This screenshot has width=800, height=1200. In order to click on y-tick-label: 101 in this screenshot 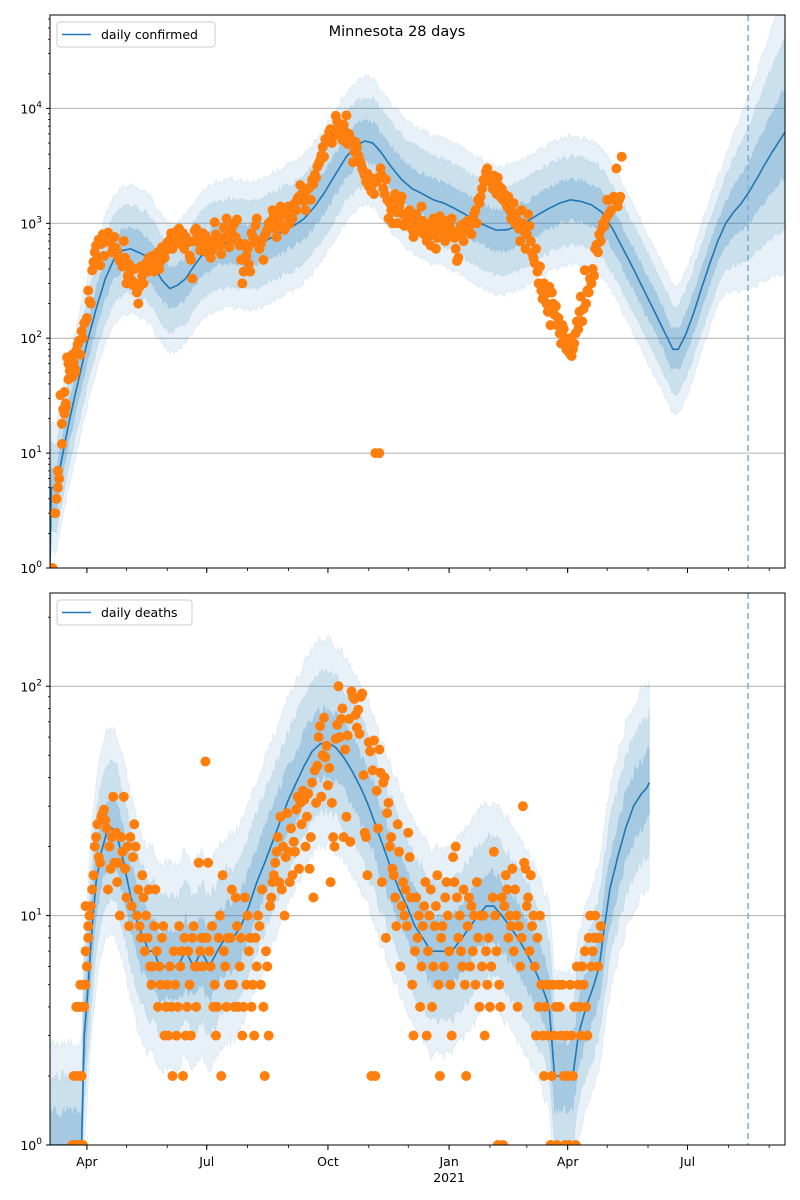, I will do `click(31, 453)`.